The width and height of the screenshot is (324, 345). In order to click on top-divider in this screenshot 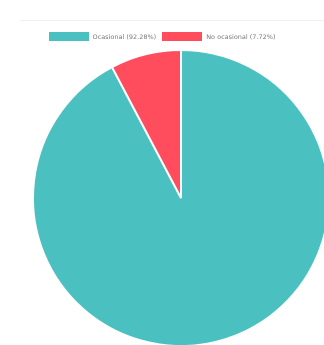, I will do `click(172, 20)`.